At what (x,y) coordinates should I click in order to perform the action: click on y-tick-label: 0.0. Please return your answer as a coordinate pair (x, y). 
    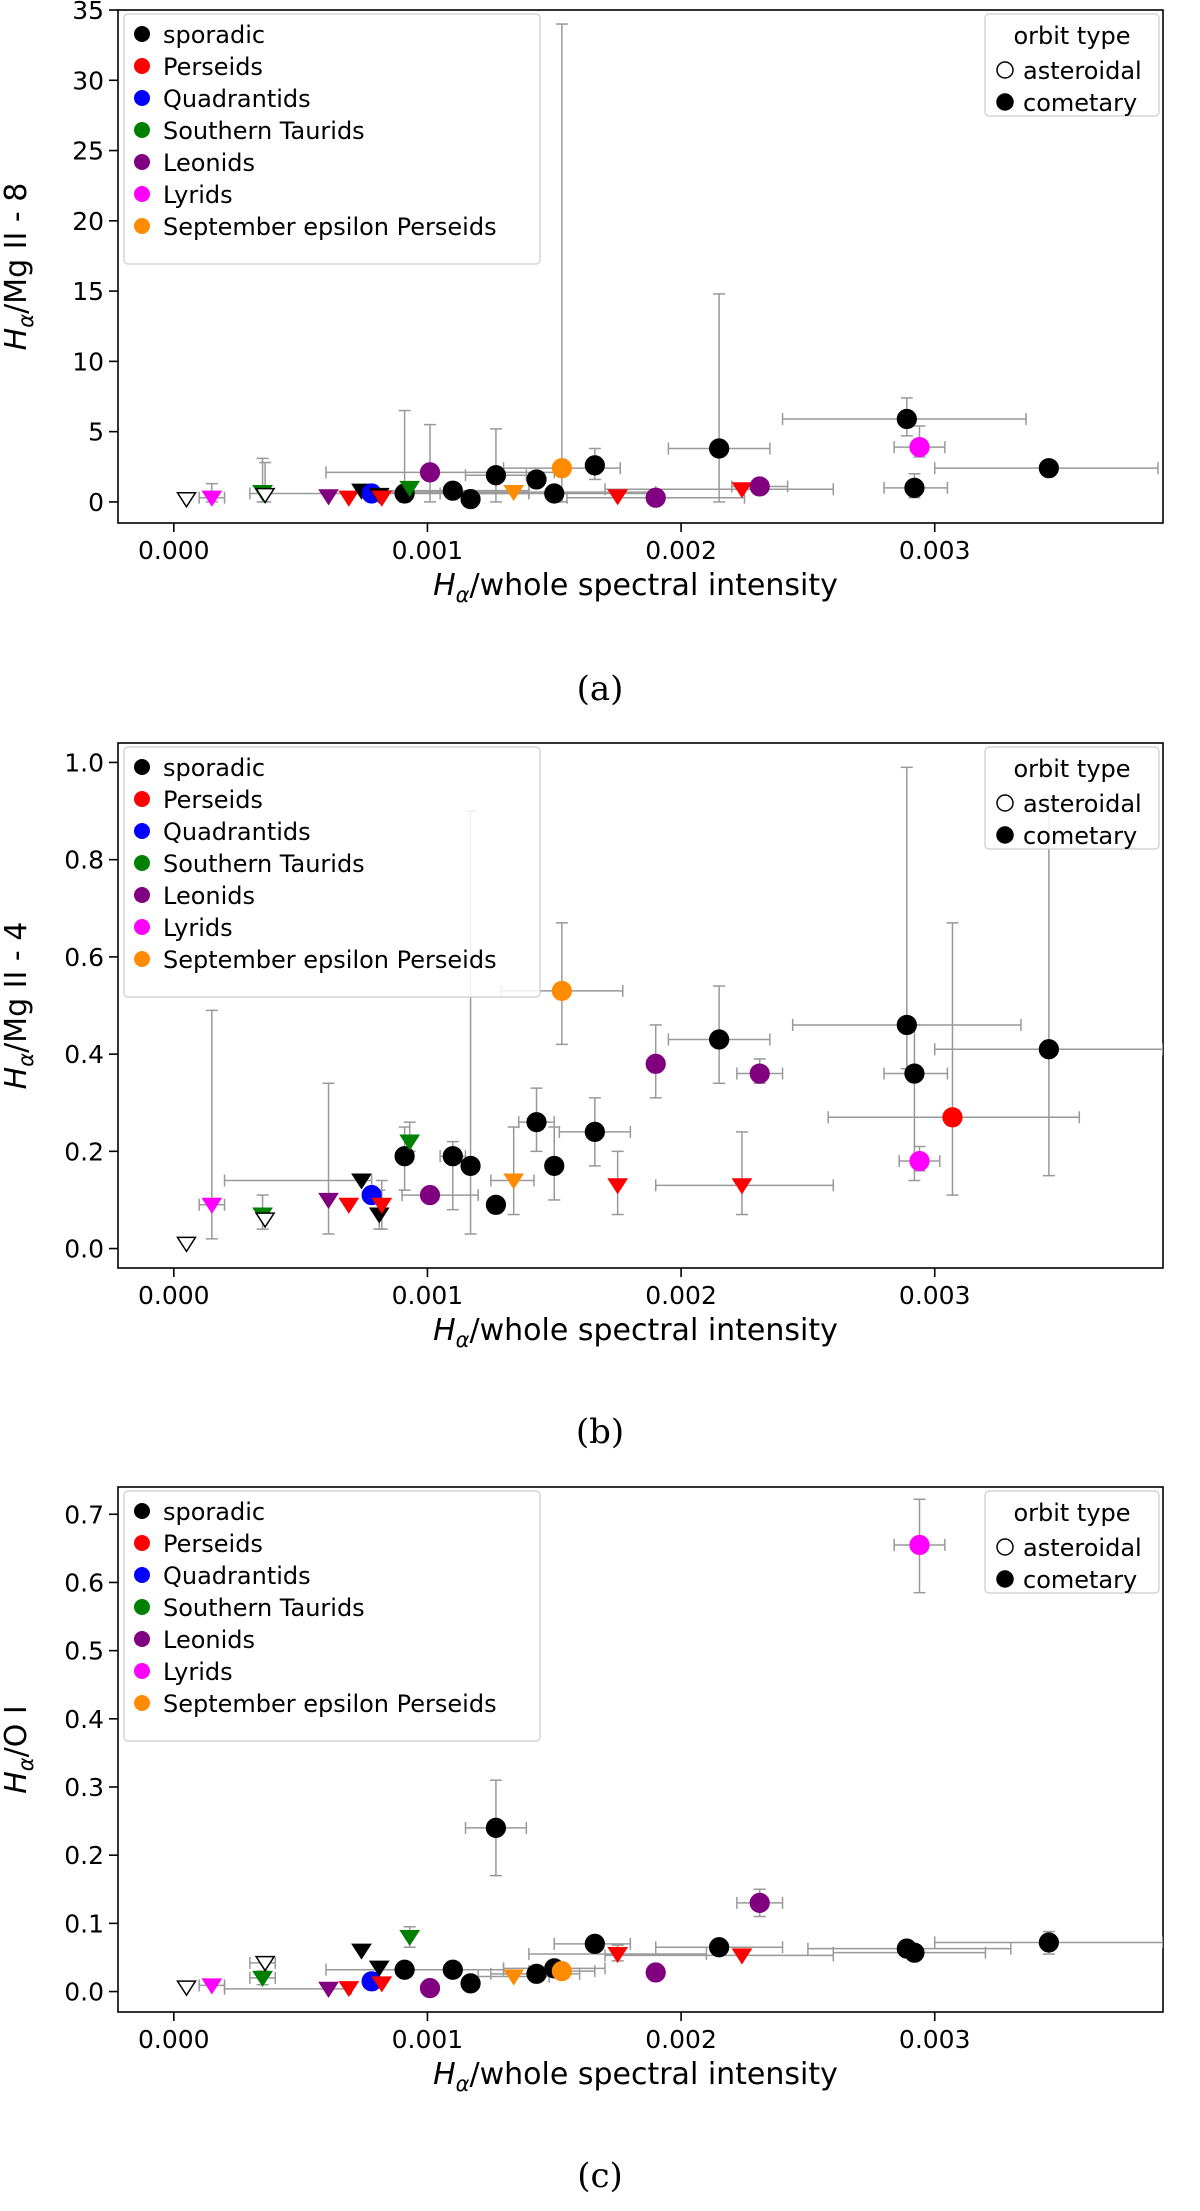
    Looking at the image, I should click on (84, 1249).